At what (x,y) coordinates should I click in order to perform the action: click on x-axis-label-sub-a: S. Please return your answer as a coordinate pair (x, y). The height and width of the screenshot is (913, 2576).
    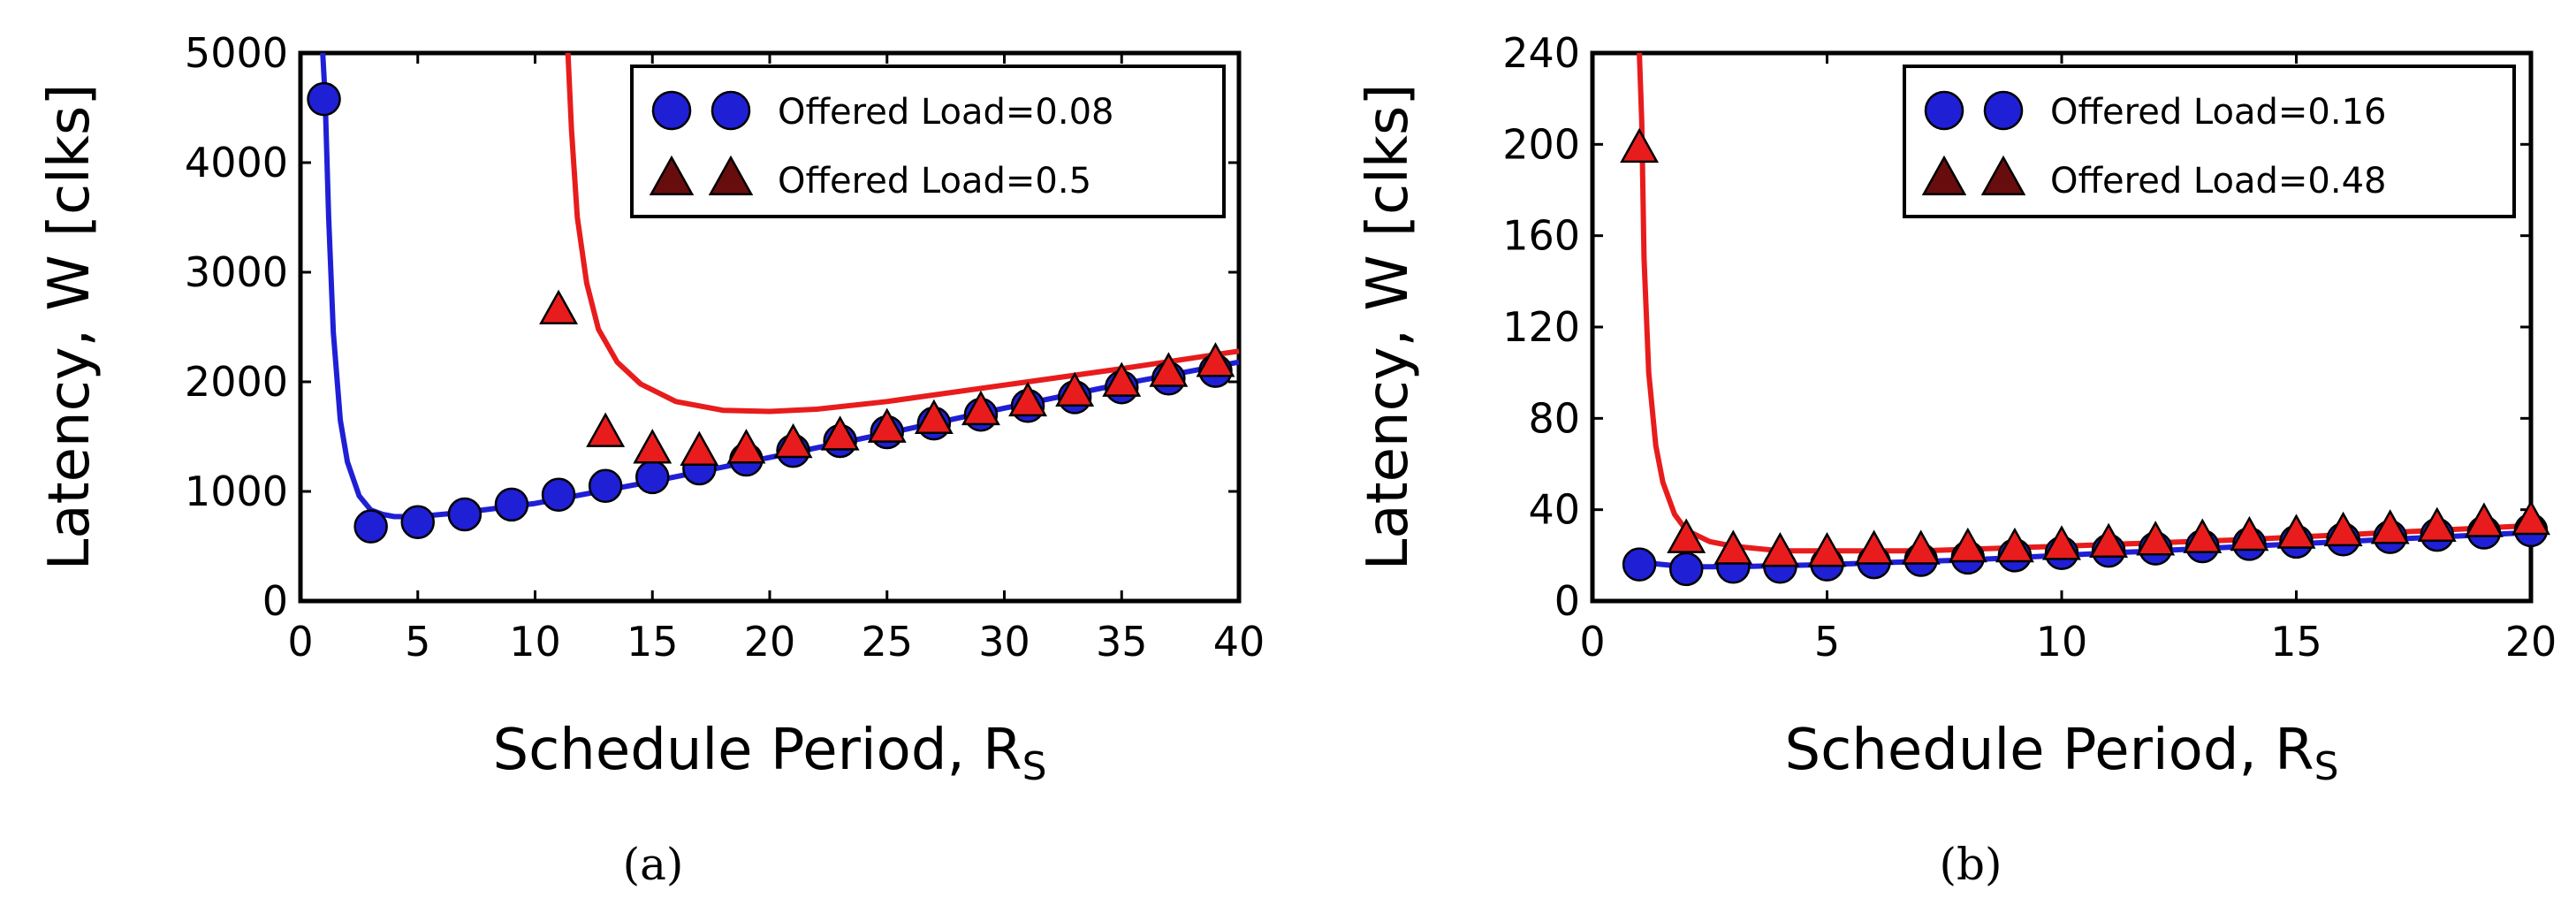
    Looking at the image, I should click on (1034, 766).